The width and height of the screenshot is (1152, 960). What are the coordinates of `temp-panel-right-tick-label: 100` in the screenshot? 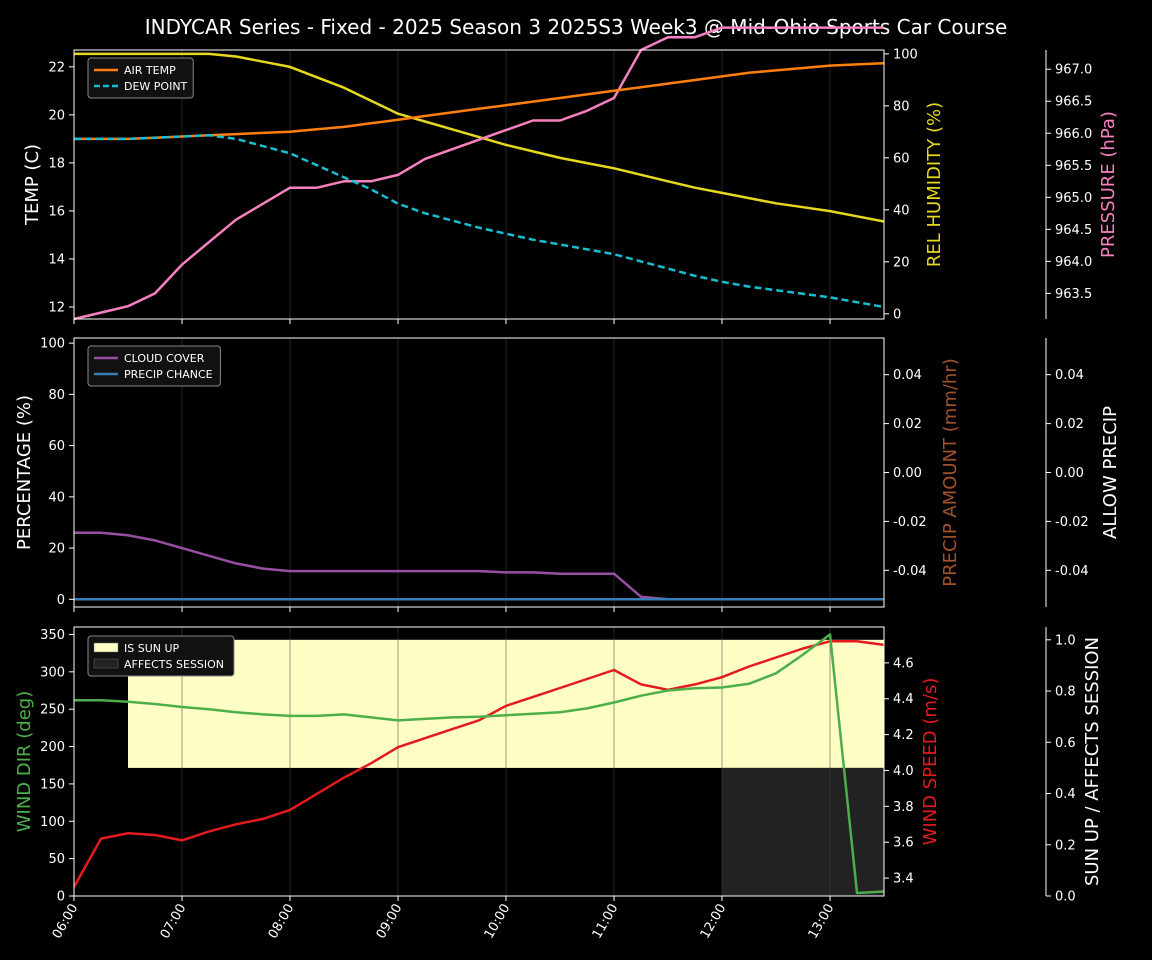 It's located at (905, 54).